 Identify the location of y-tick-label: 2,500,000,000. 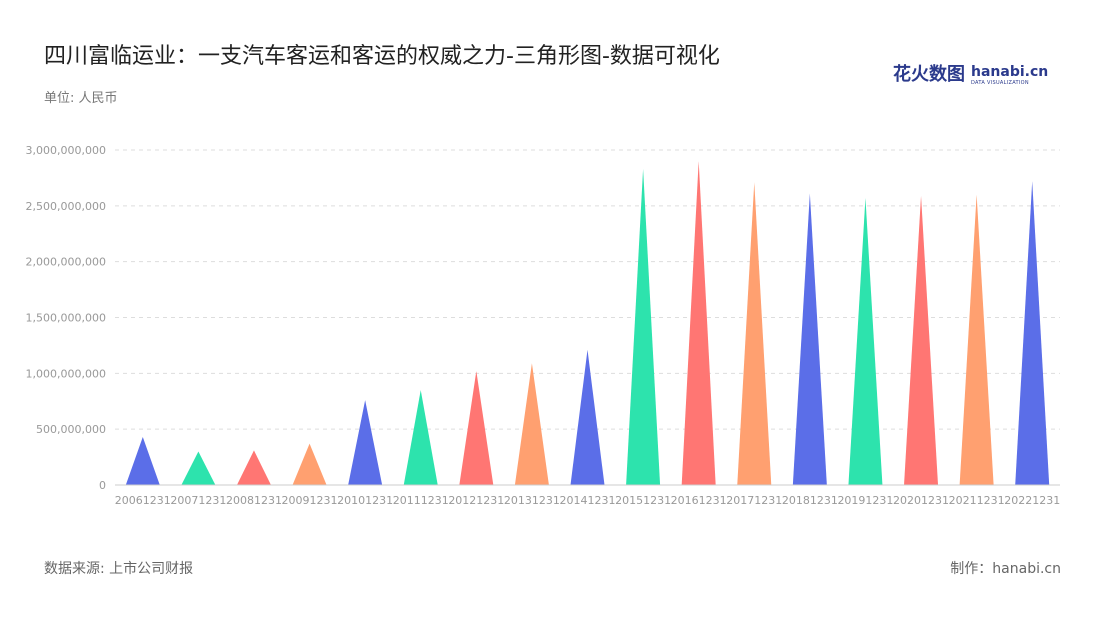
(66, 206).